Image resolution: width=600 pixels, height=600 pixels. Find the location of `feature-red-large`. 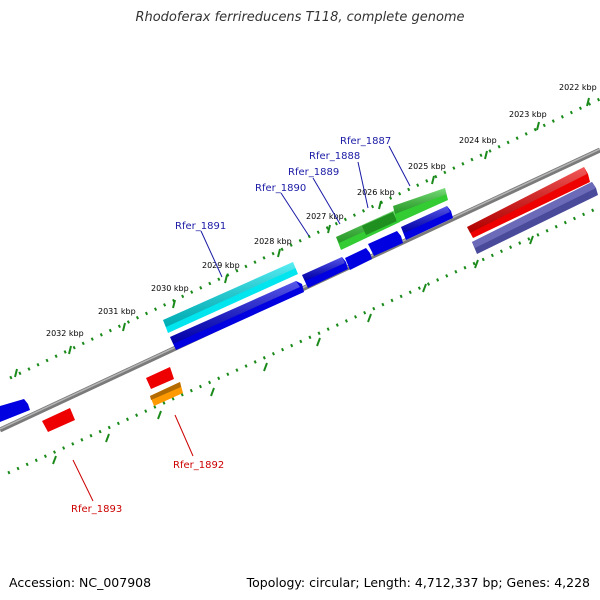

feature-red-large is located at coordinates (528, 202).